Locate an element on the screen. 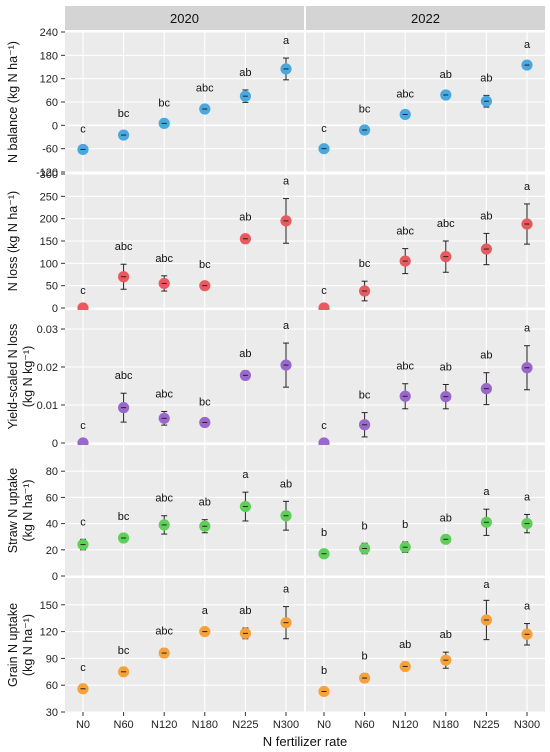  x-axis-title: N fertilizer rate is located at coordinates (305, 741).